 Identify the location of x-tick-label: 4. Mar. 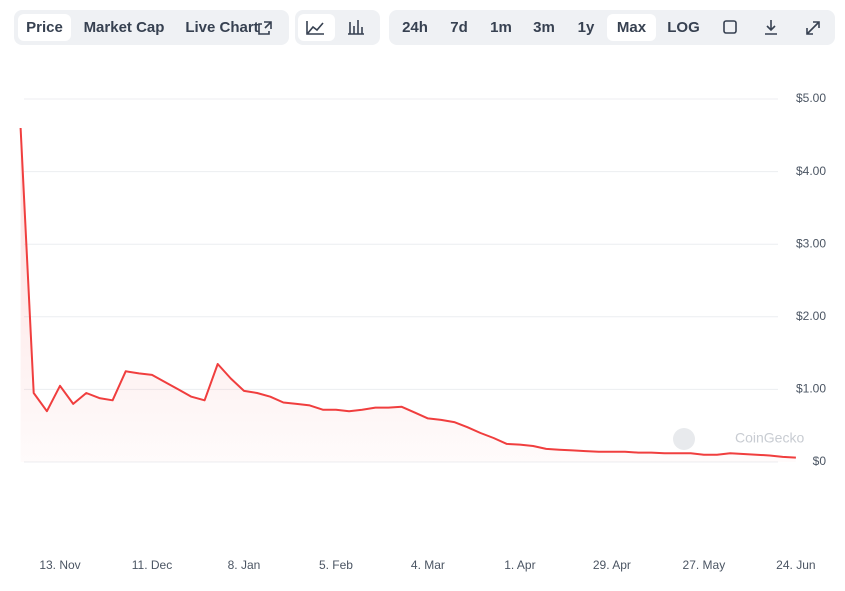
(428, 565).